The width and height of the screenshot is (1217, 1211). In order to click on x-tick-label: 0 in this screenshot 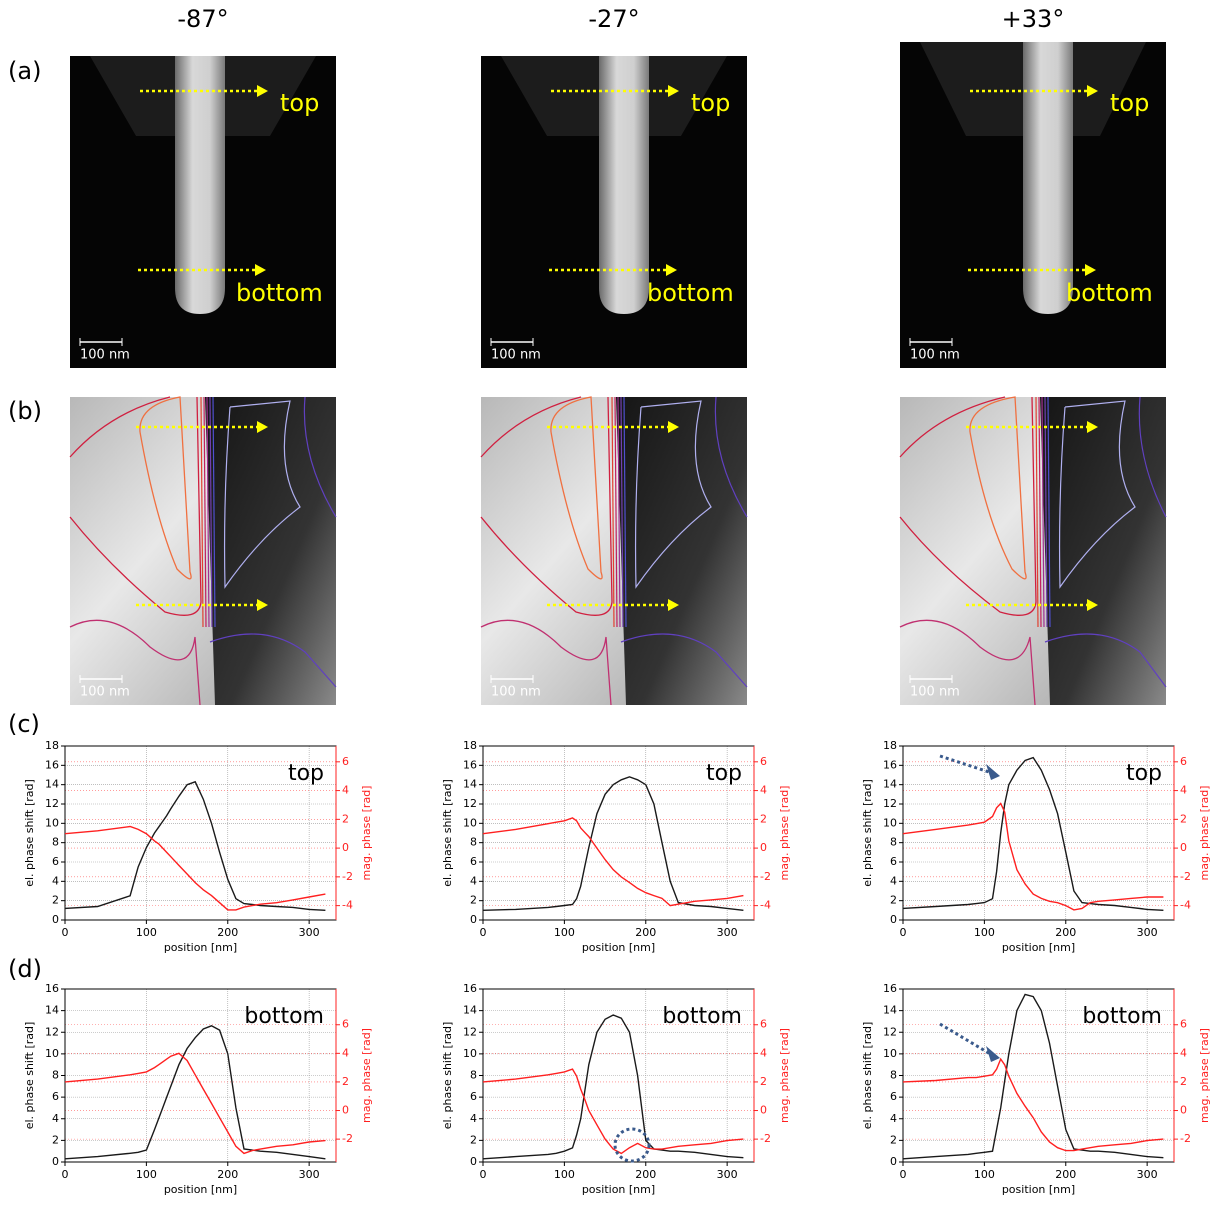, I will do `click(903, 1174)`.